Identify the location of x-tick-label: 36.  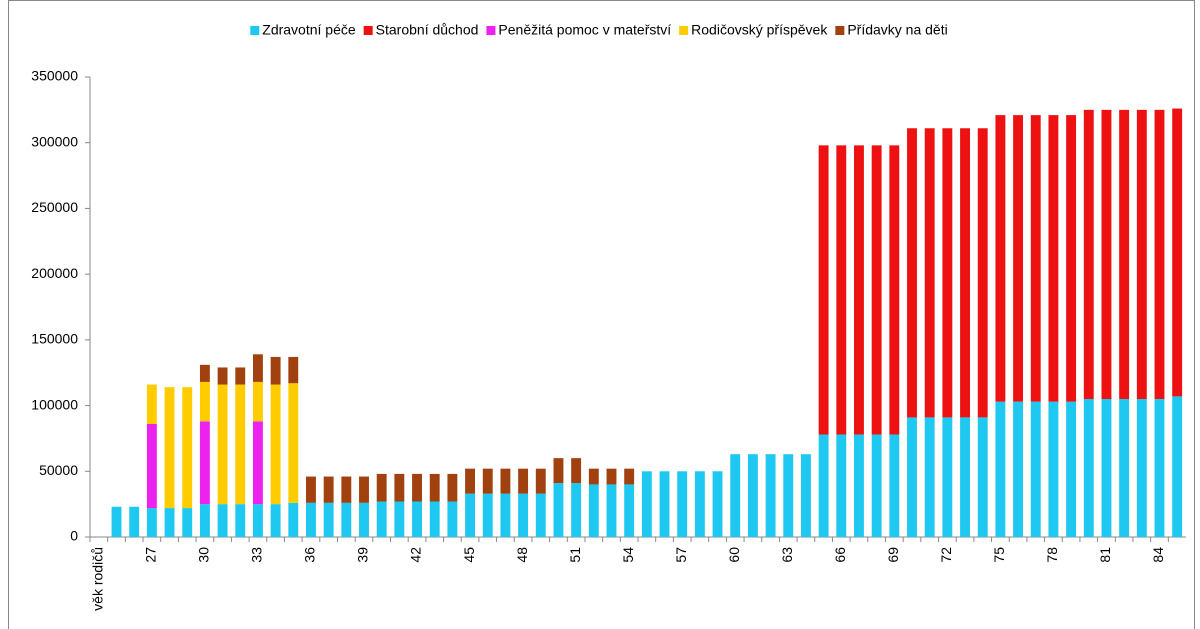
(310, 555).